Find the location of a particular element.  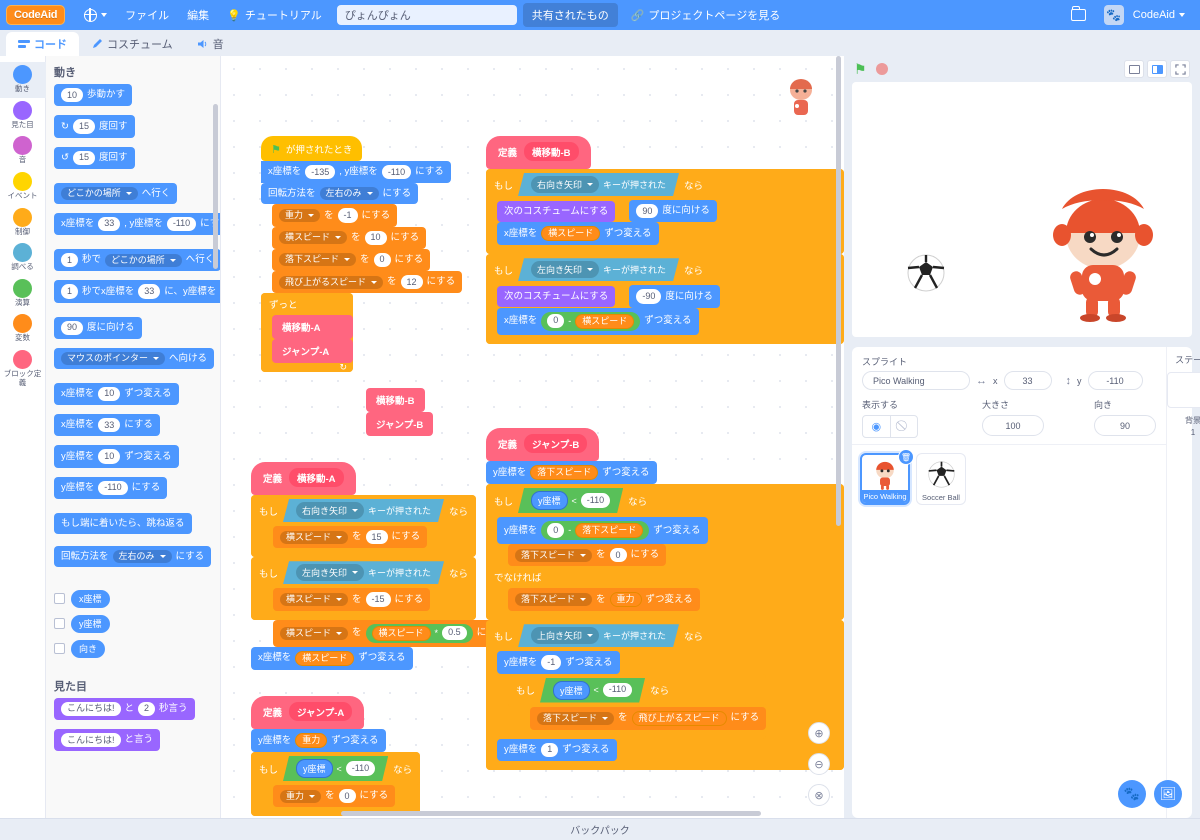

large-stage-icon is located at coordinates (1157, 69).